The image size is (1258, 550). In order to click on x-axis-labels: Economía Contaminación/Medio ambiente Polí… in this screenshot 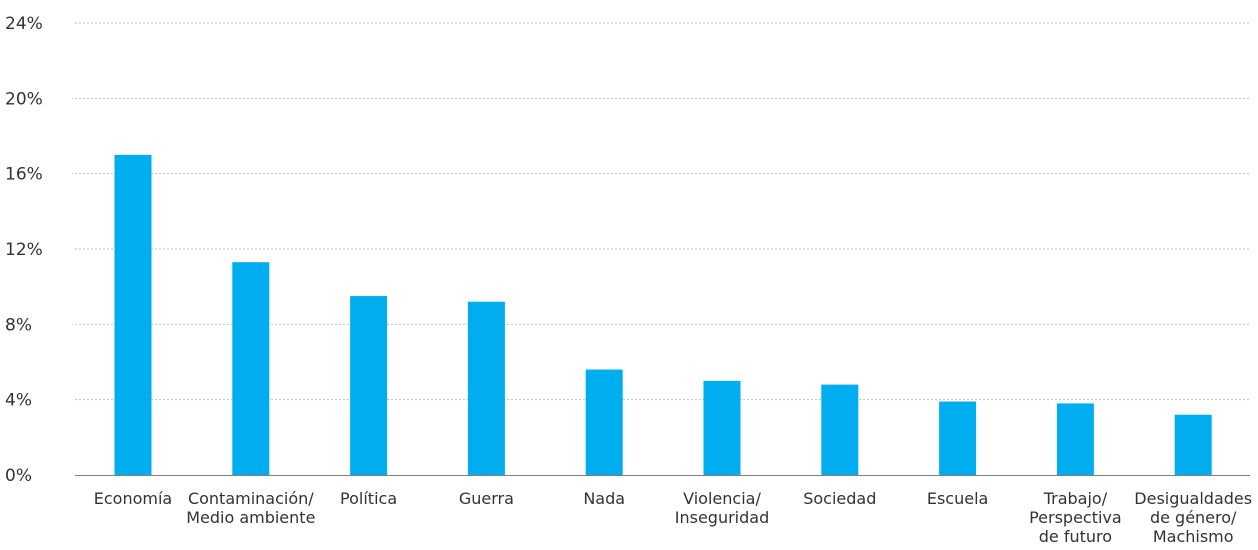, I will do `click(673, 517)`.